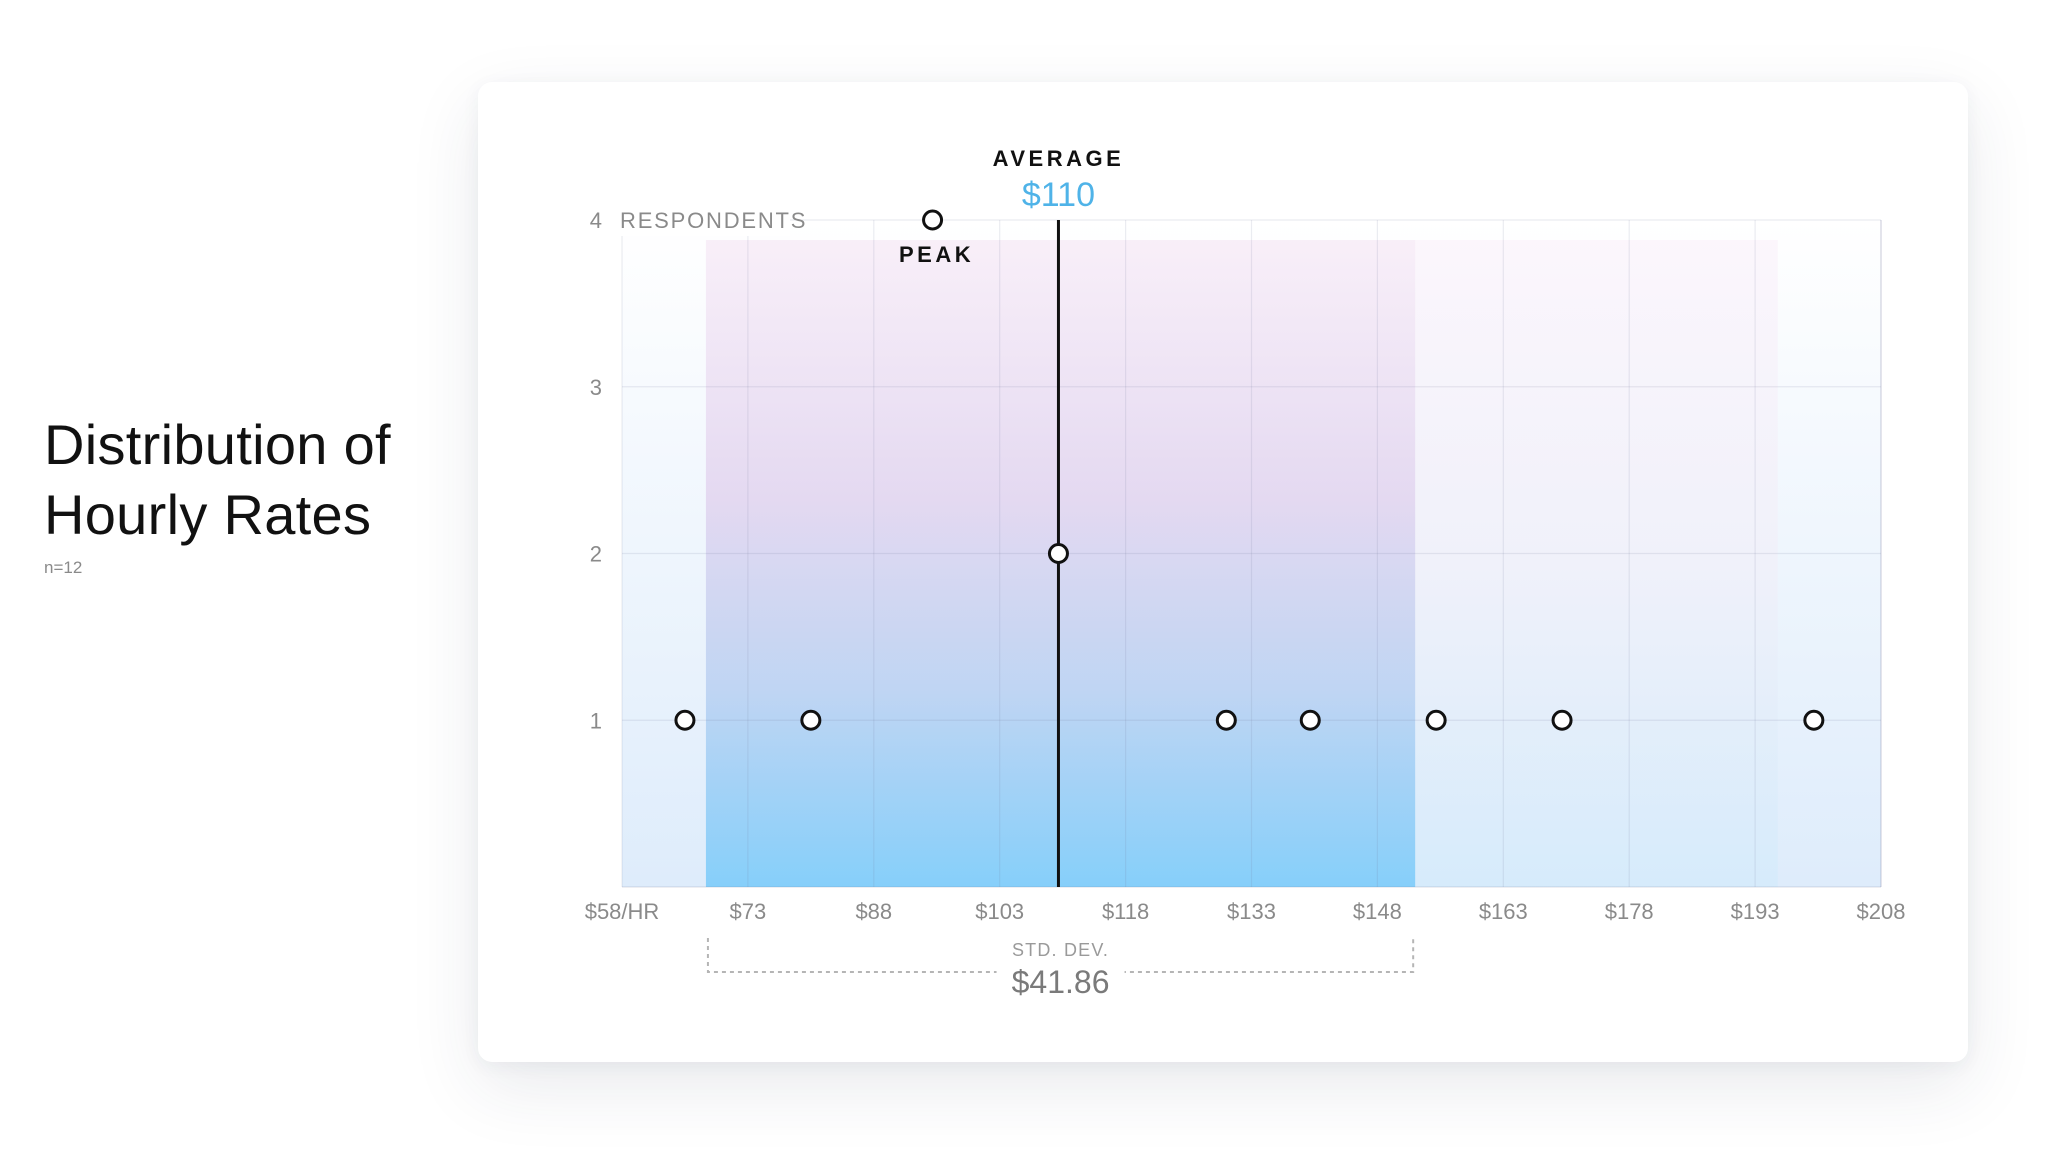 Image resolution: width=2048 pixels, height=1152 pixels. Describe the element at coordinates (1251, 911) in the screenshot. I see `x-tick-label: $133` at that location.